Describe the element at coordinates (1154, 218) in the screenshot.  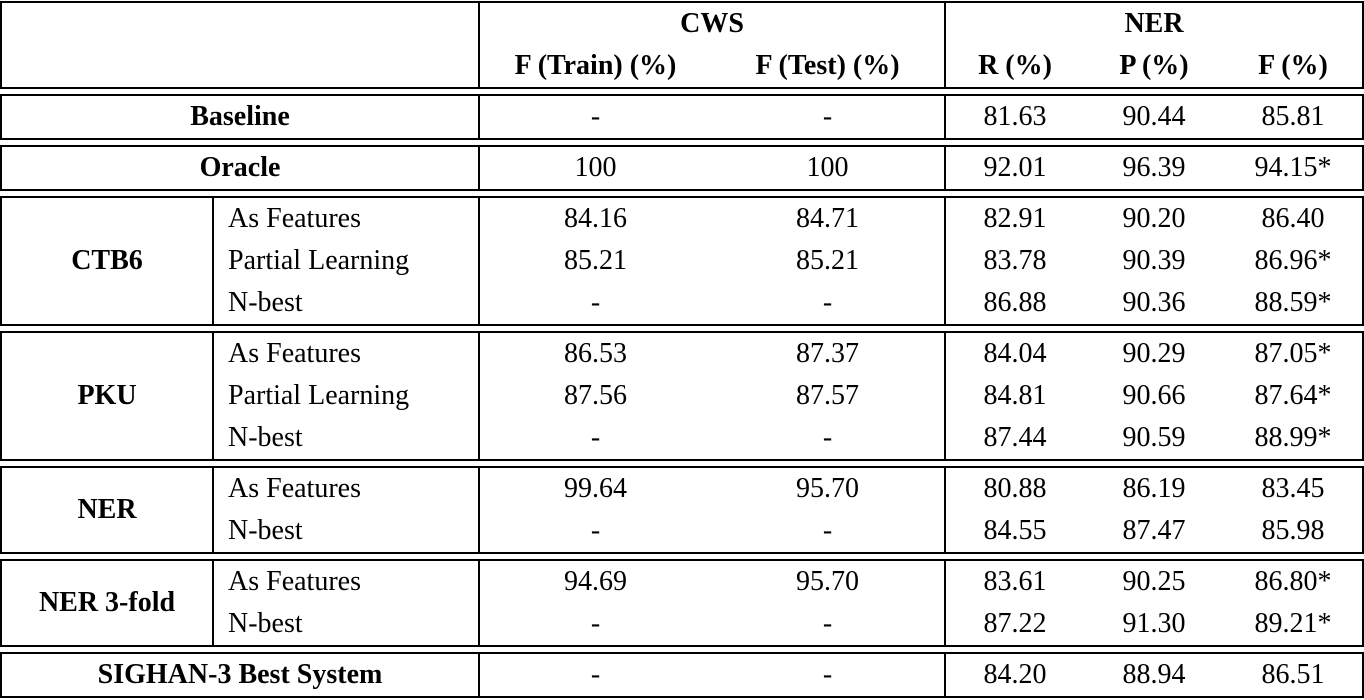
I see `value-cell: 90.20` at that location.